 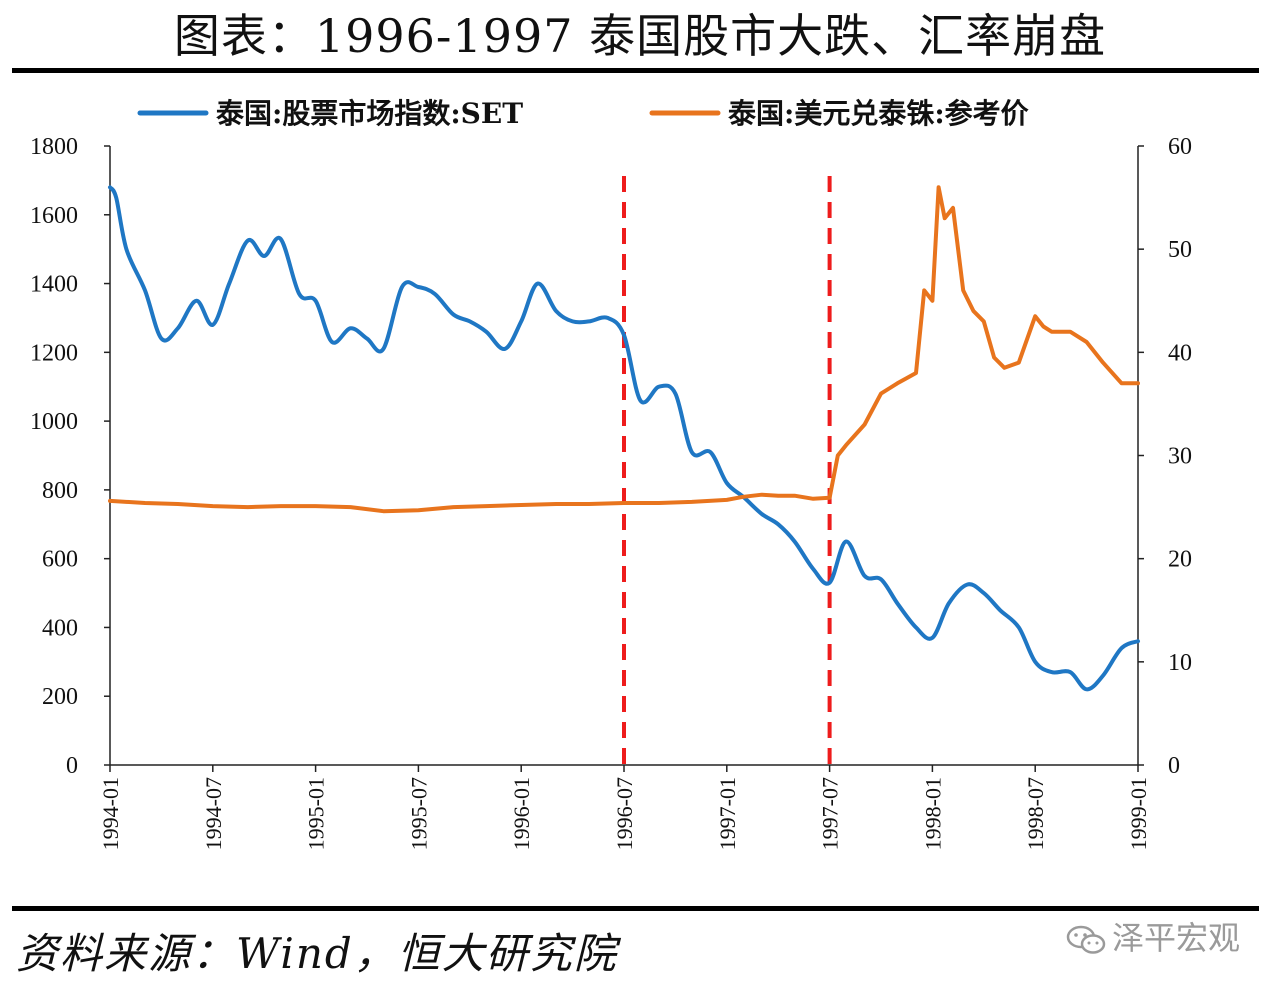 What do you see at coordinates (1086, 939) in the screenshot?
I see `wechat-icon` at bounding box center [1086, 939].